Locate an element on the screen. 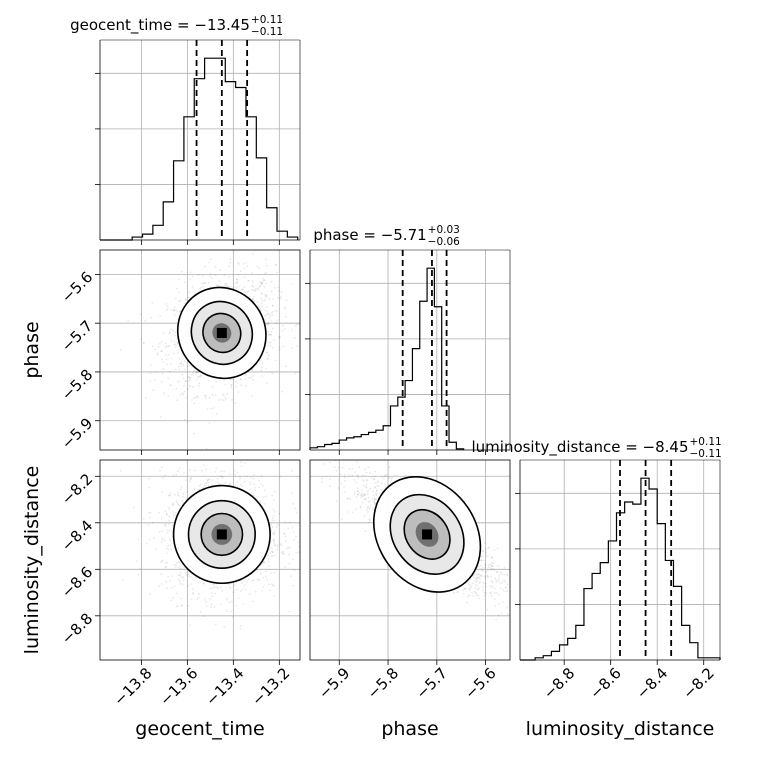 The image size is (760, 760). histogram-luminosity_distance is located at coordinates (620, 569).